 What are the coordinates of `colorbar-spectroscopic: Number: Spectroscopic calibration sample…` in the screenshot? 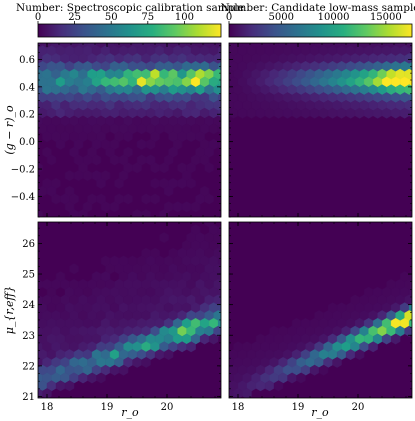 It's located at (130, 20).